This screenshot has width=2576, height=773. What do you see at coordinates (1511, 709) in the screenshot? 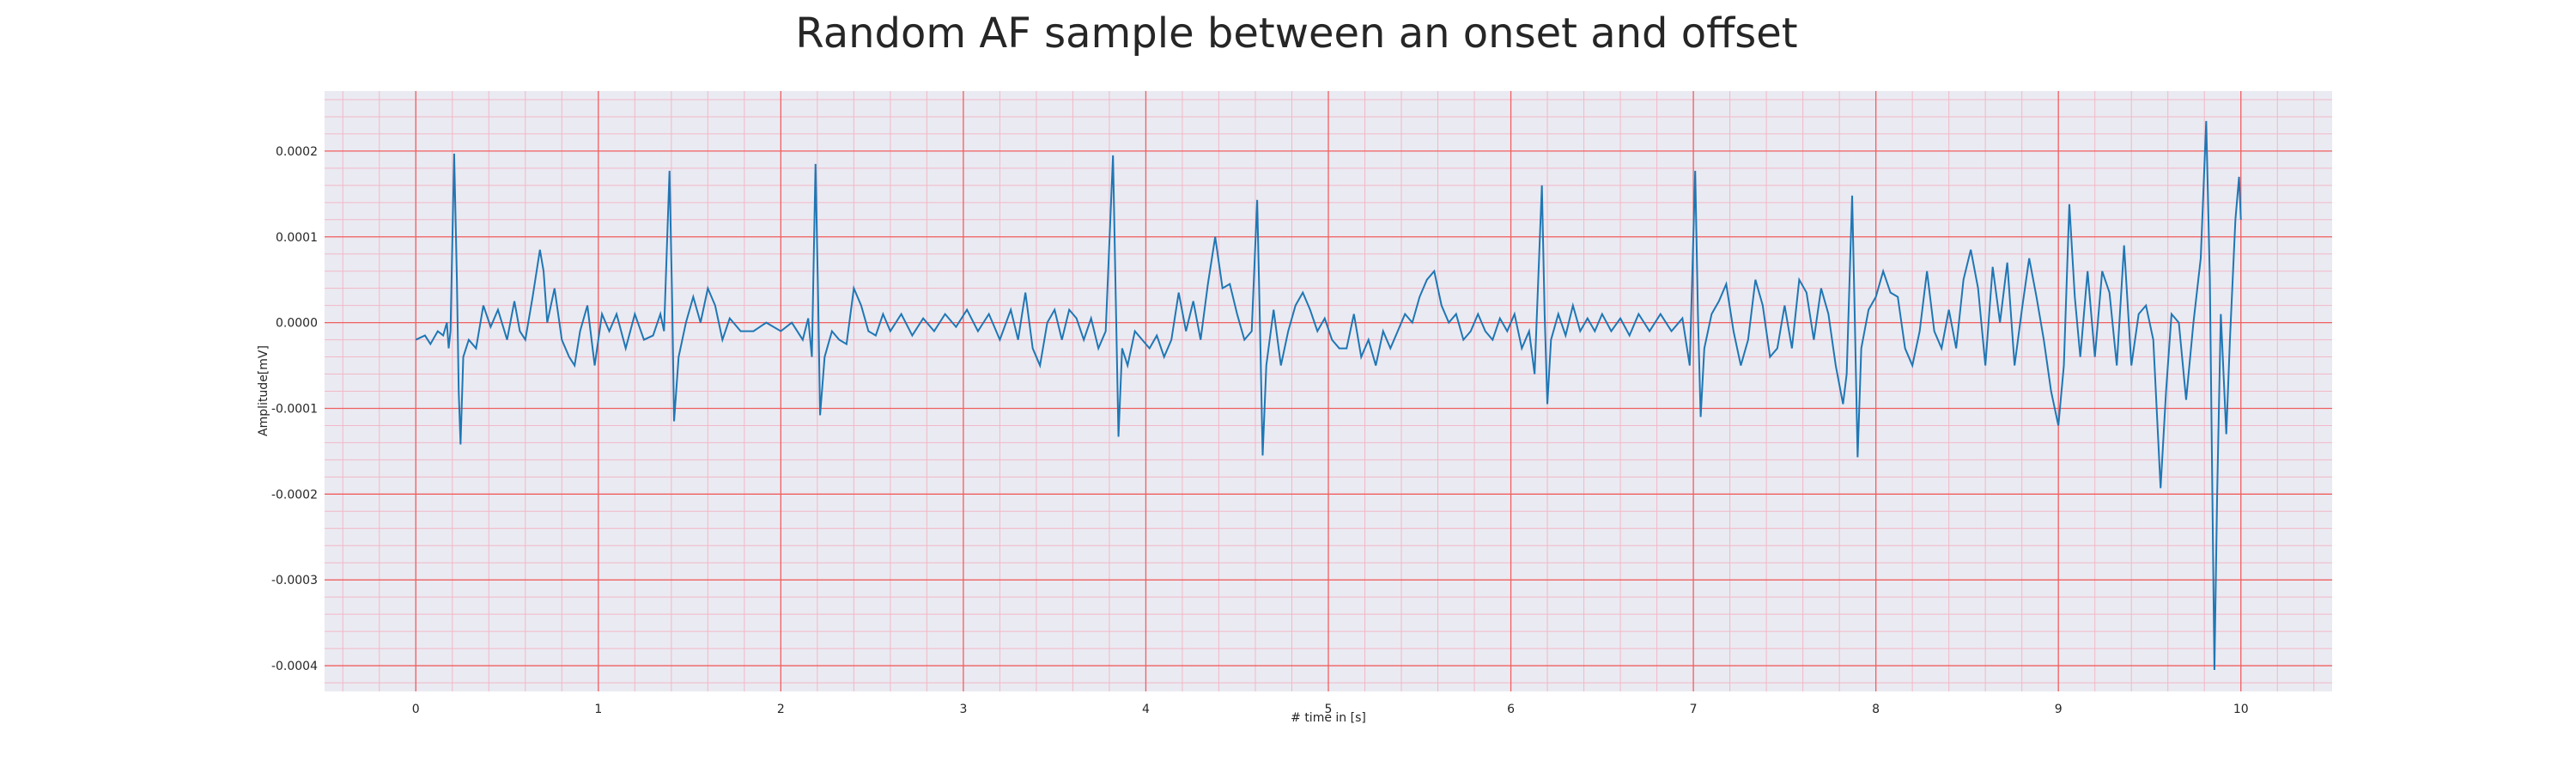
I see `x-tick-label: 6` at bounding box center [1511, 709].